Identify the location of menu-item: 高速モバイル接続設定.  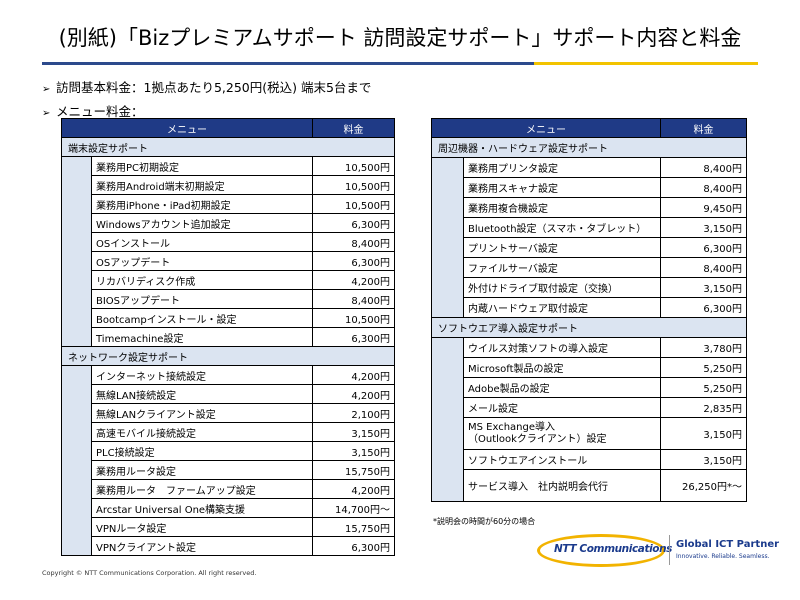
(202, 432).